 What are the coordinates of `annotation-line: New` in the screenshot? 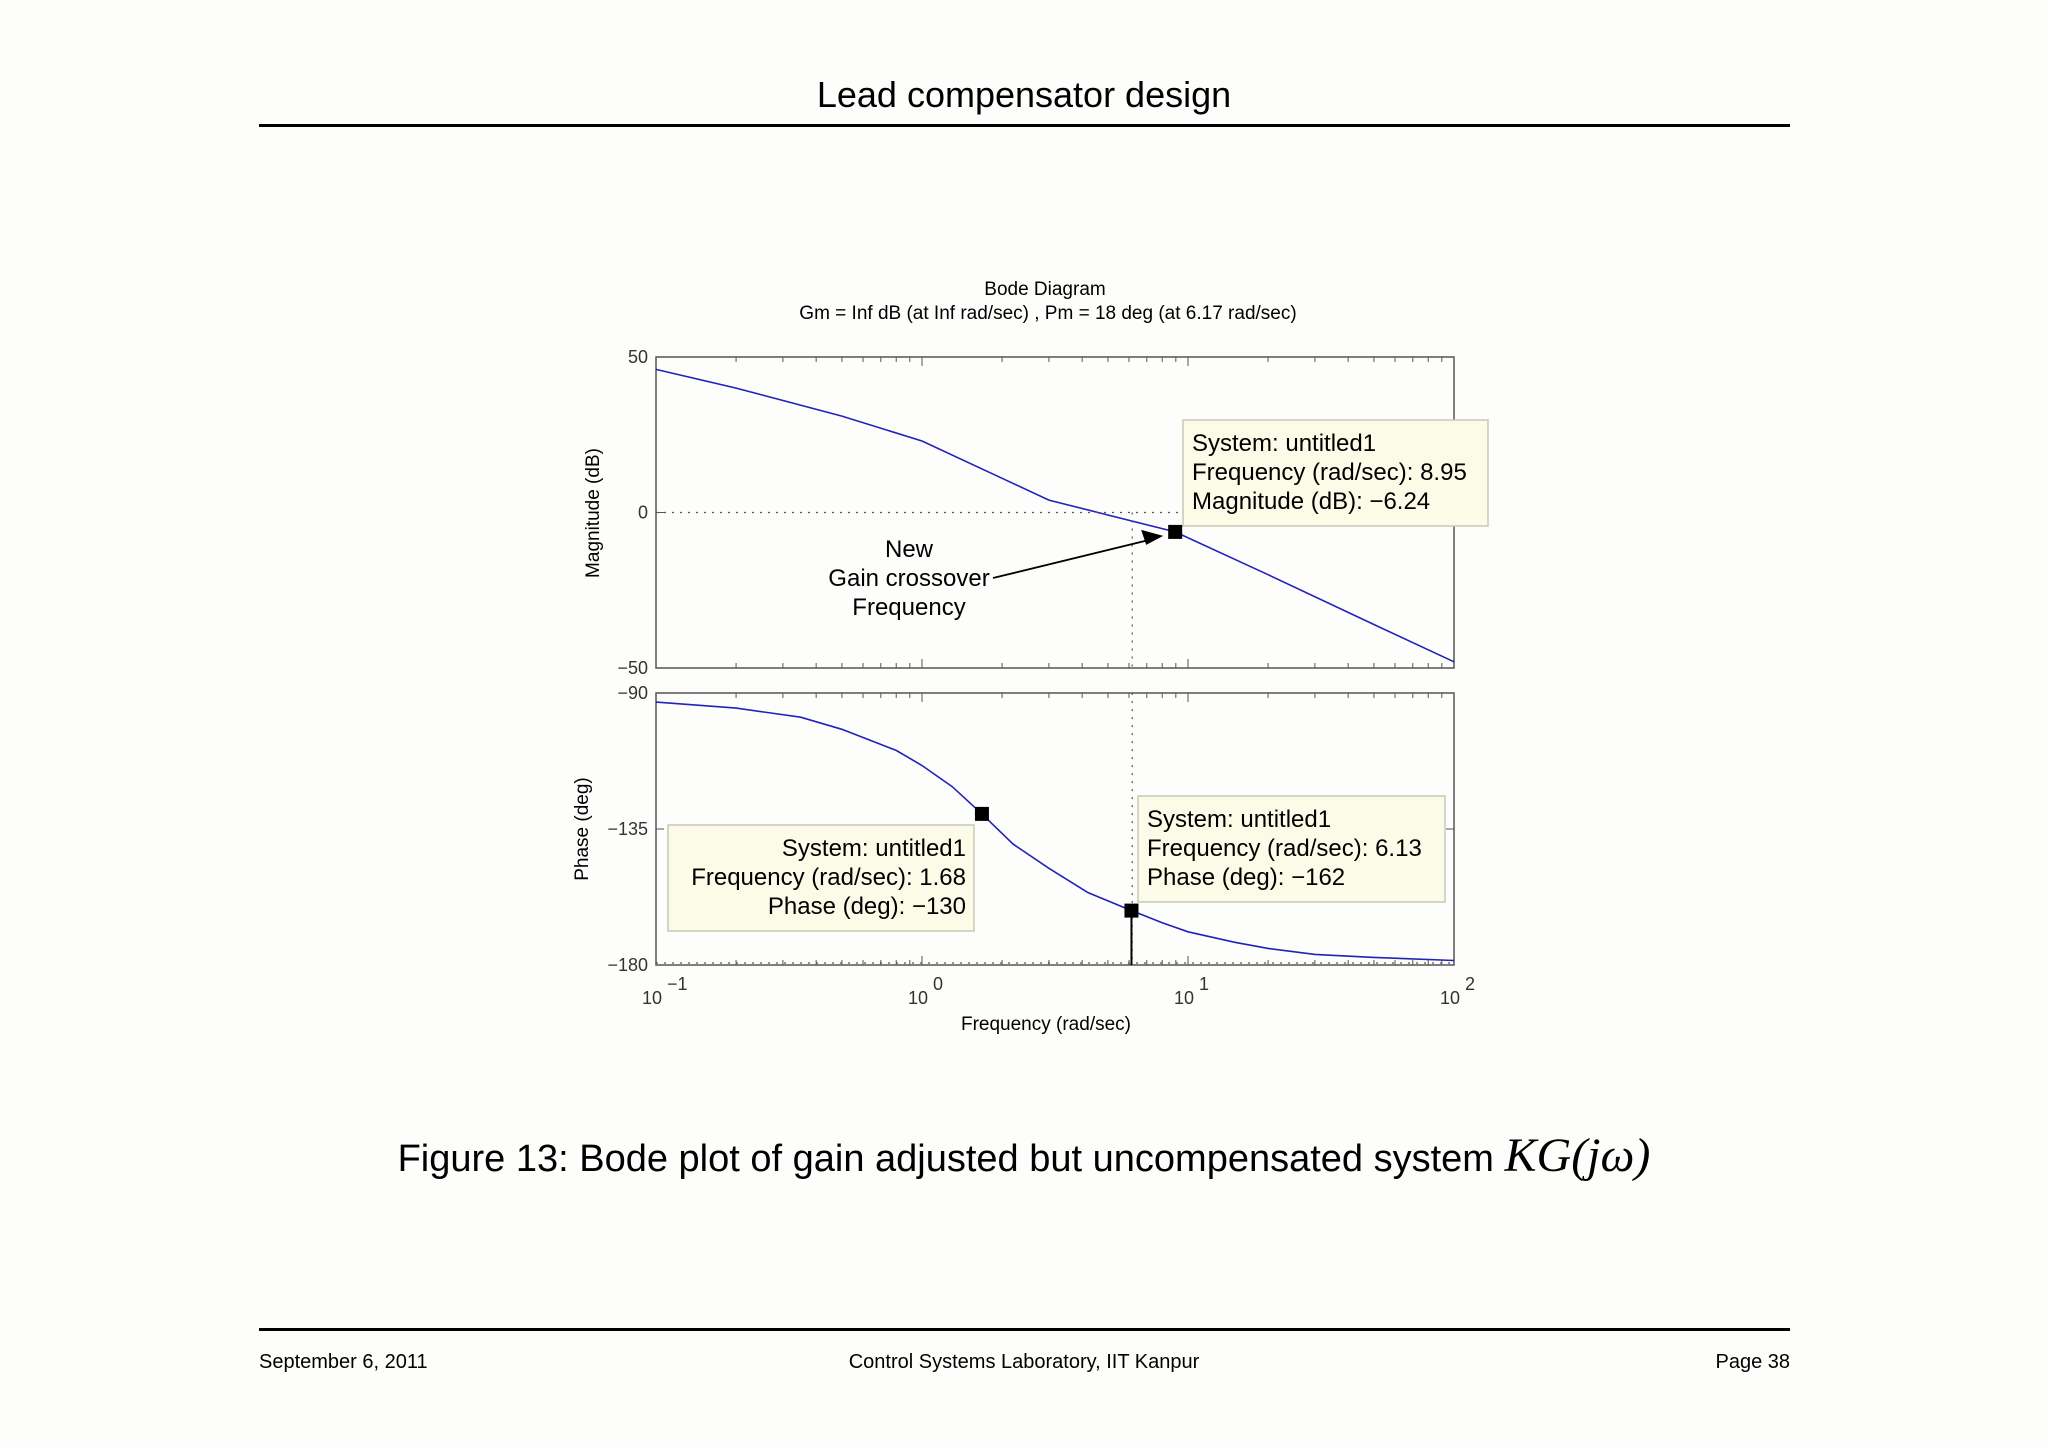 It's located at (909, 549).